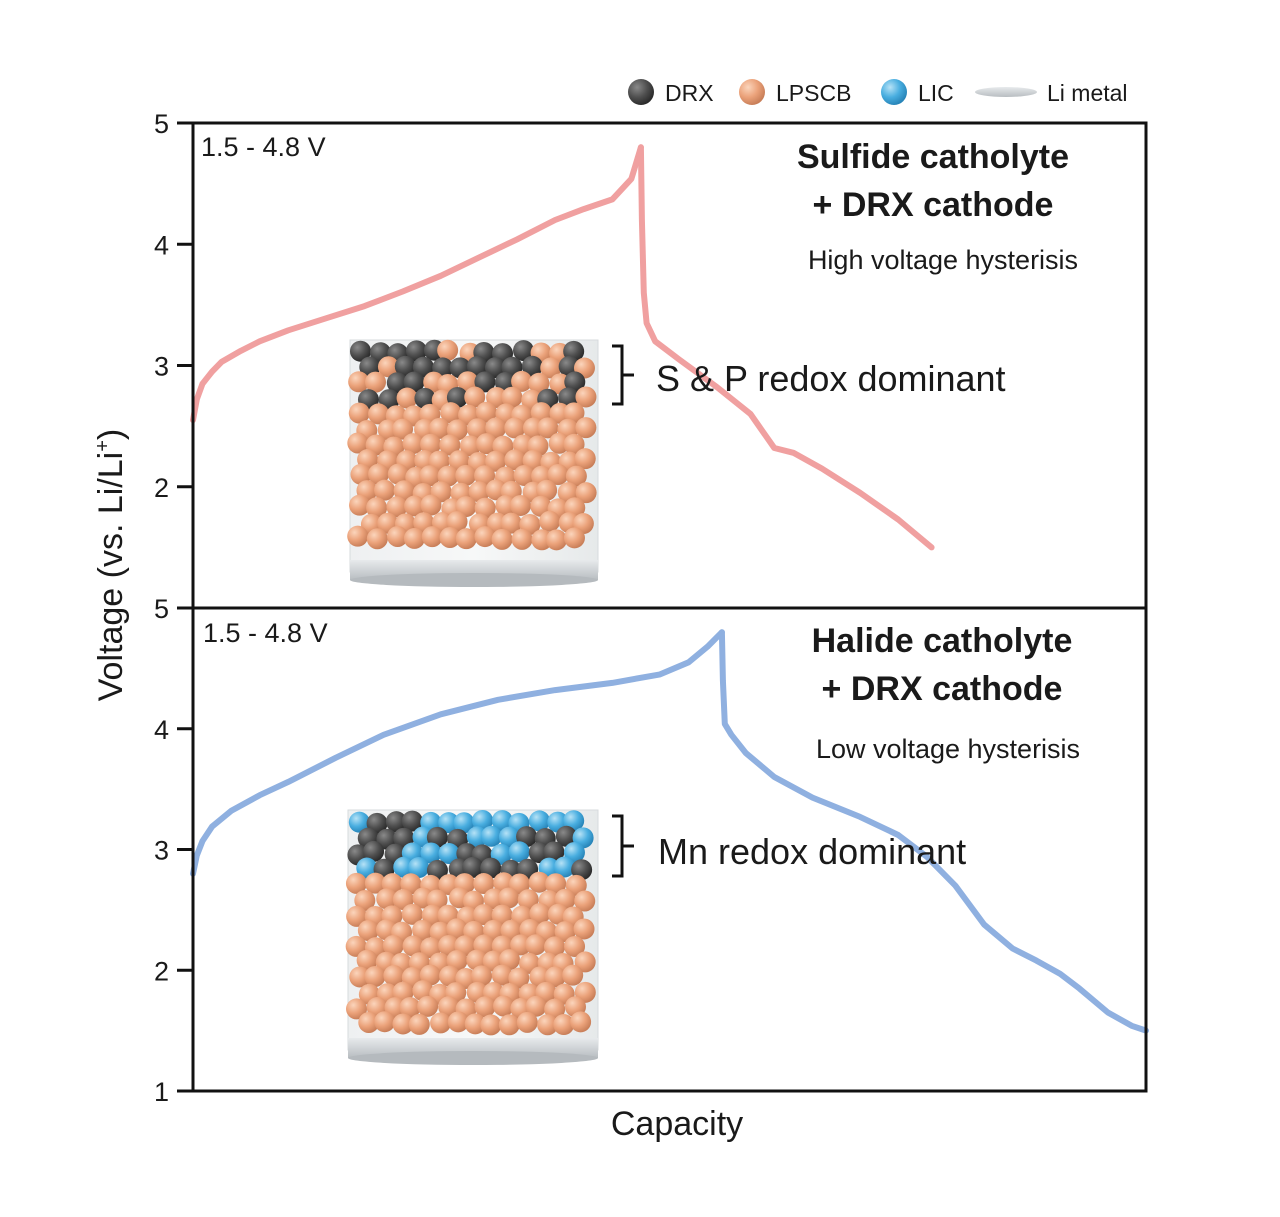 The height and width of the screenshot is (1217, 1280). I want to click on redox-annotation: Mn redox dominant, so click(812, 851).